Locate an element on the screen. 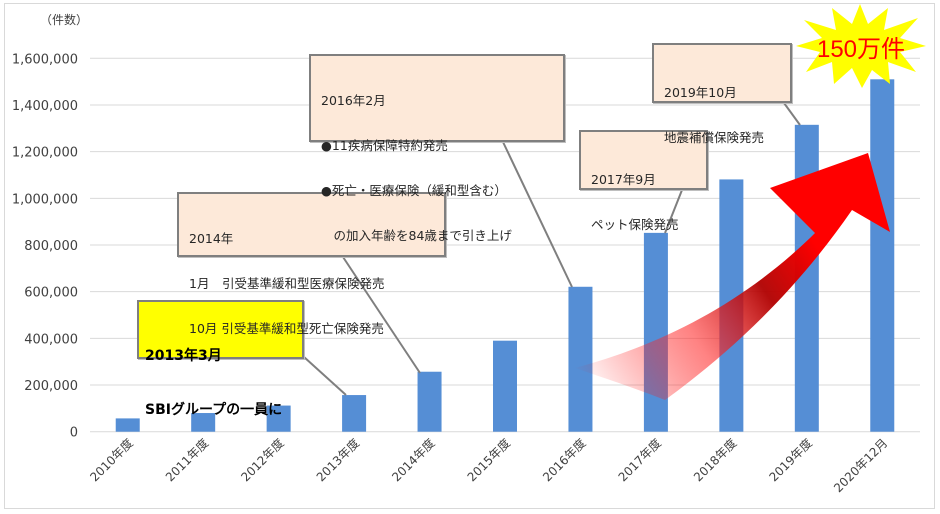 Image resolution: width=940 pixels, height=514 pixels. x-tick-label: 2012年度 is located at coordinates (262, 459).